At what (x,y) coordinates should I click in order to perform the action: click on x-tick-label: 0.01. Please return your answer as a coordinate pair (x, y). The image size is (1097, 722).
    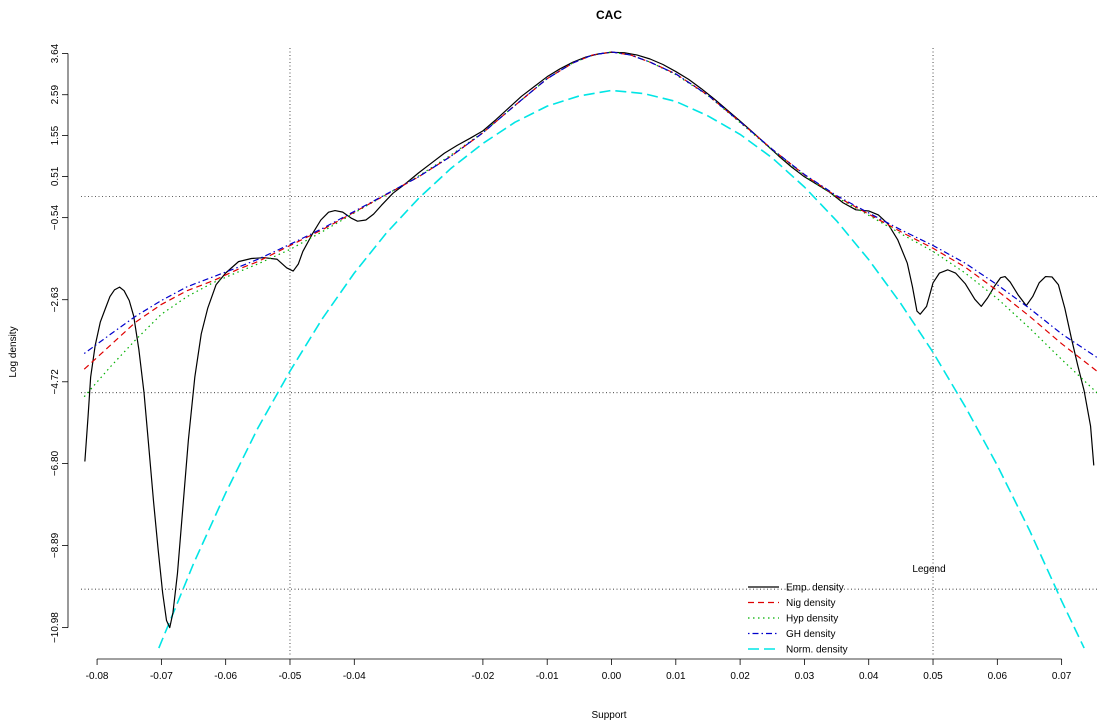
    Looking at the image, I should click on (676, 676).